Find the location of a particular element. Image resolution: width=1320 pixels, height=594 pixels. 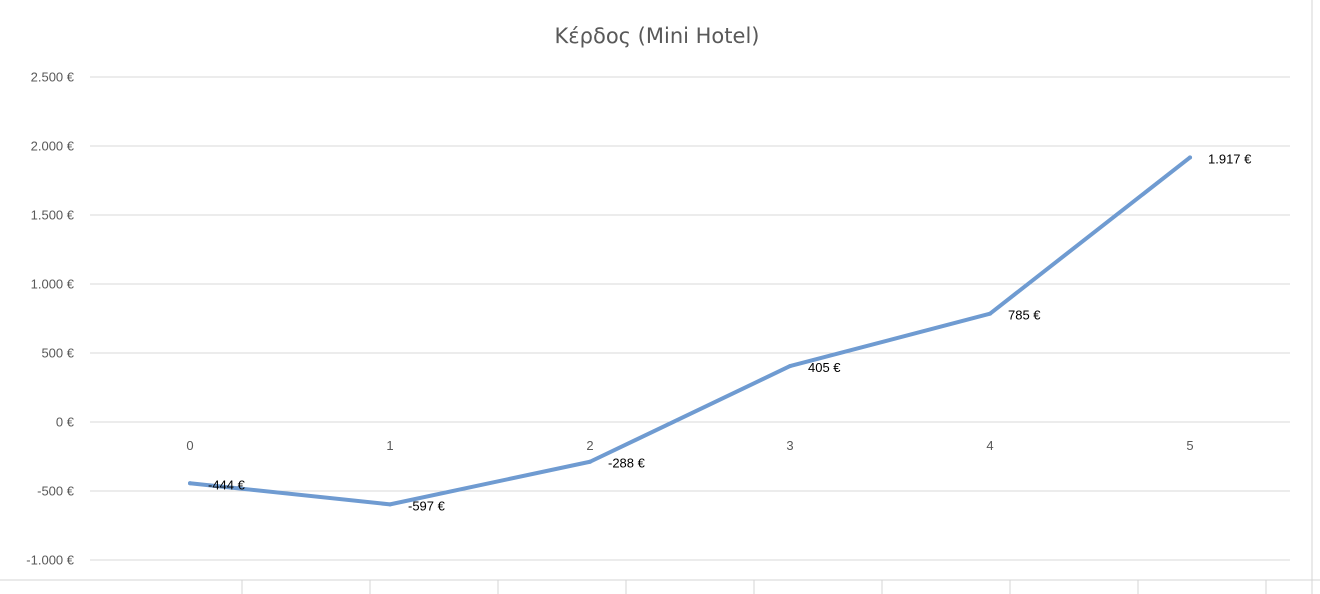

y-tick-label: 2.500 € is located at coordinates (53, 77).